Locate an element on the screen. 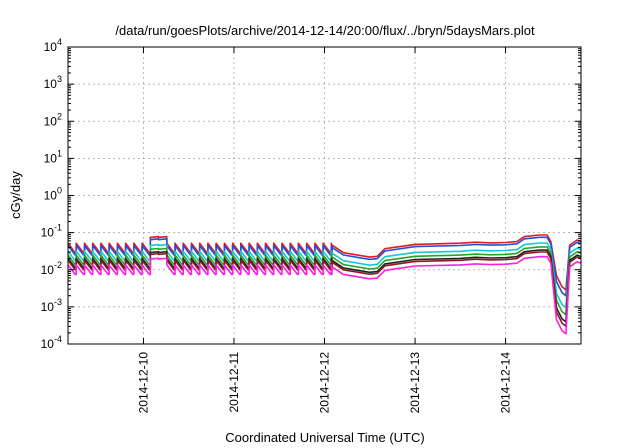  y-tick-label: 10⁻² is located at coordinates (51, 268).